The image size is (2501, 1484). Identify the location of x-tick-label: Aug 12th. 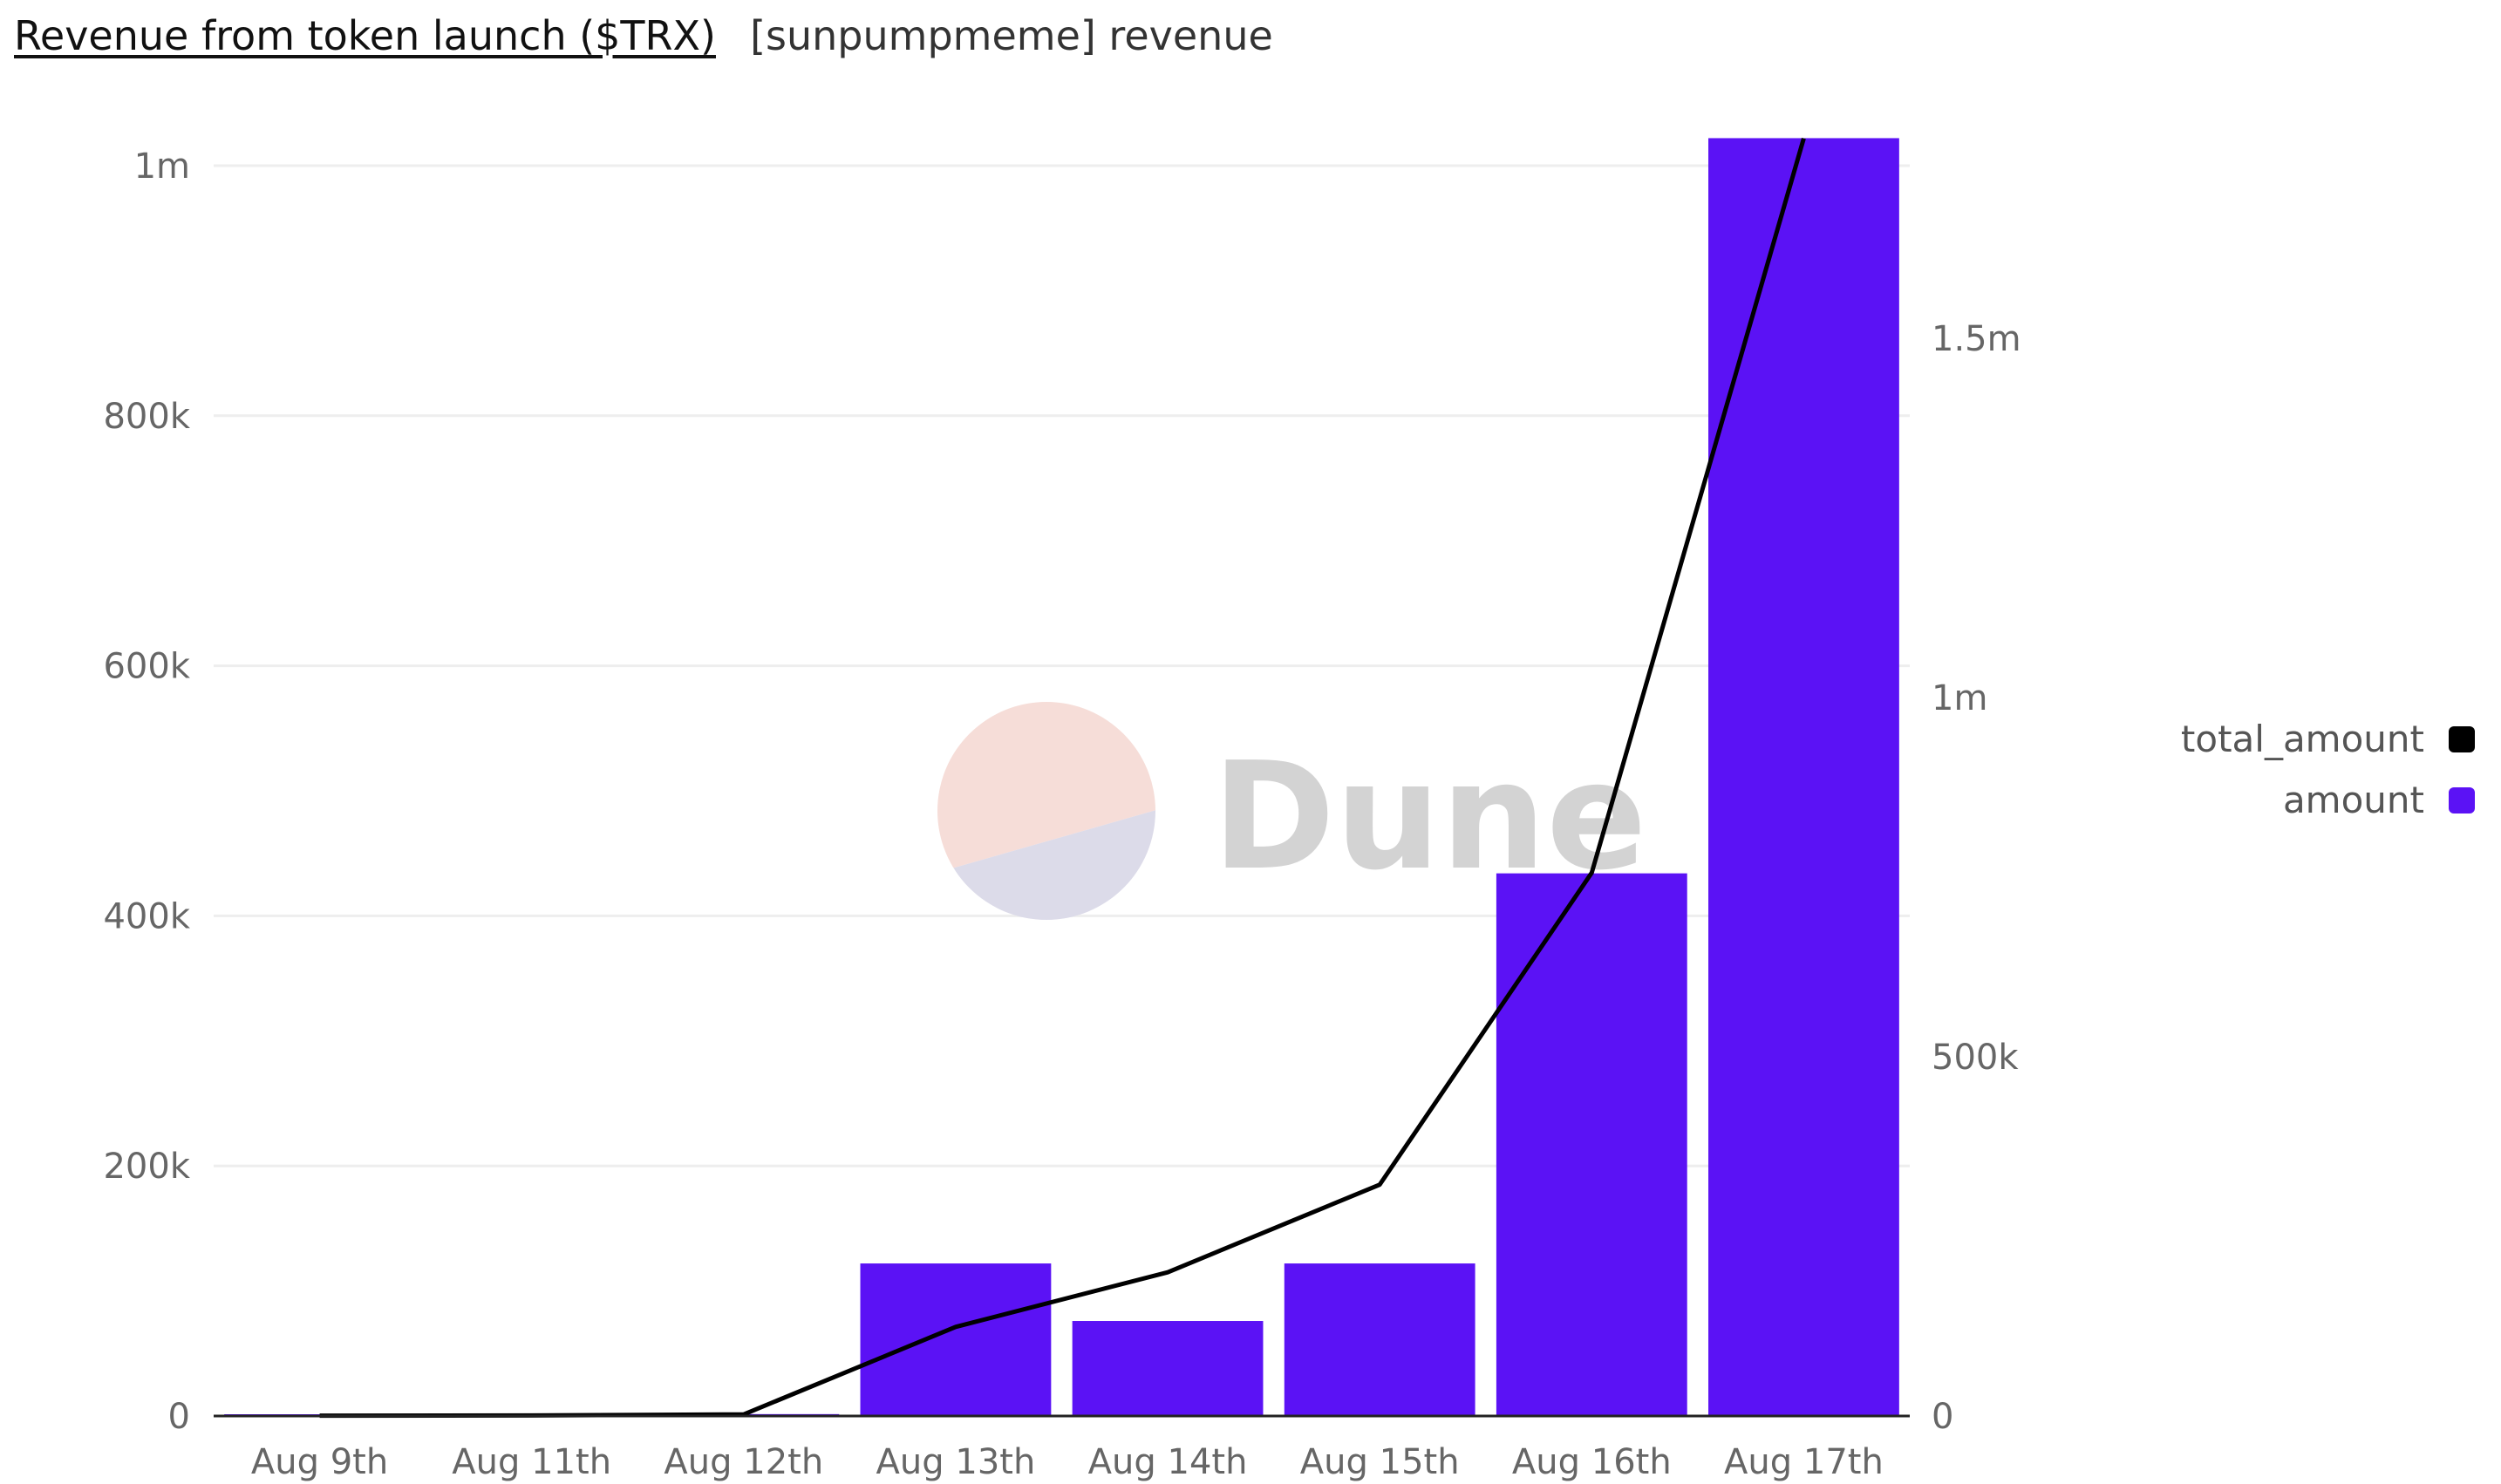
(743, 1462).